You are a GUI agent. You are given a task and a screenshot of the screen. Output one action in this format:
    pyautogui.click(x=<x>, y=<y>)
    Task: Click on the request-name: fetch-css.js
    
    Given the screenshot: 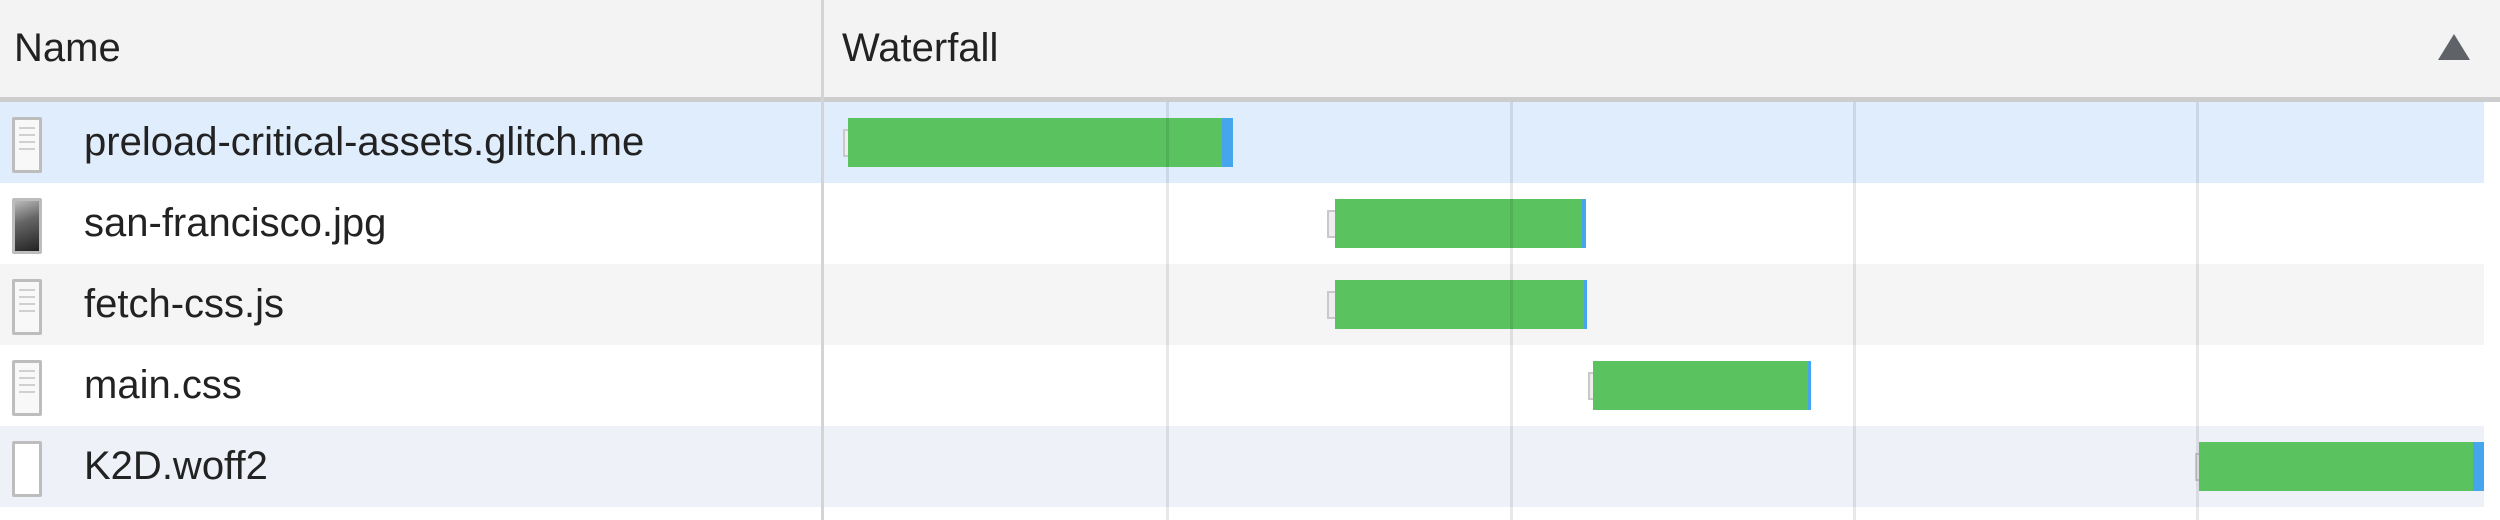 What is the action you would take?
    pyautogui.click(x=184, y=304)
    